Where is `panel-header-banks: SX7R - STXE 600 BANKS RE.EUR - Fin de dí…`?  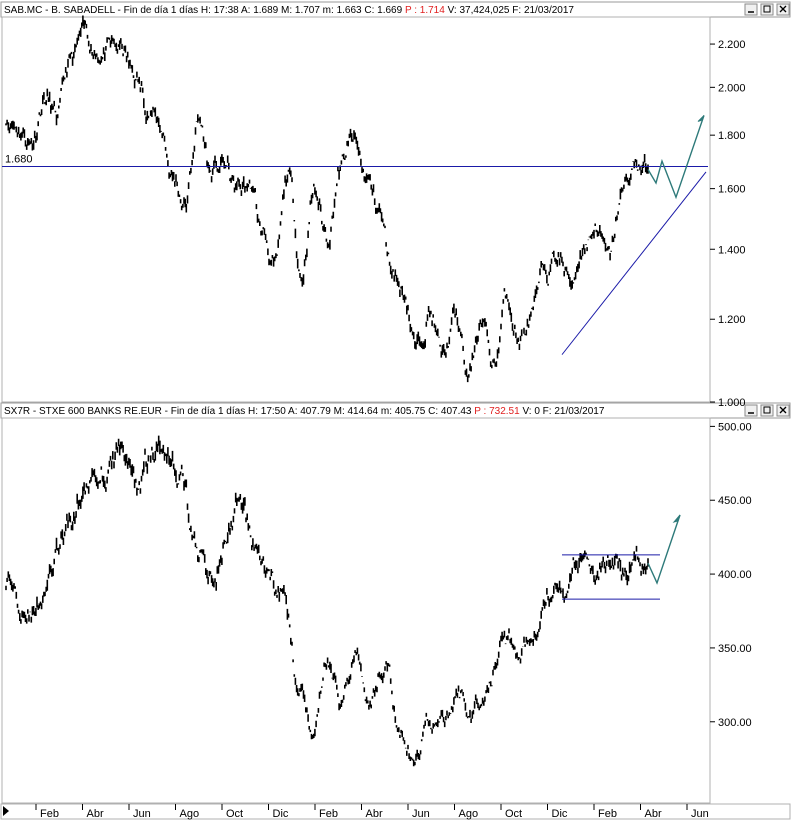 panel-header-banks: SX7R - STXE 600 BANKS RE.EUR - Fin de dí… is located at coordinates (395, 410).